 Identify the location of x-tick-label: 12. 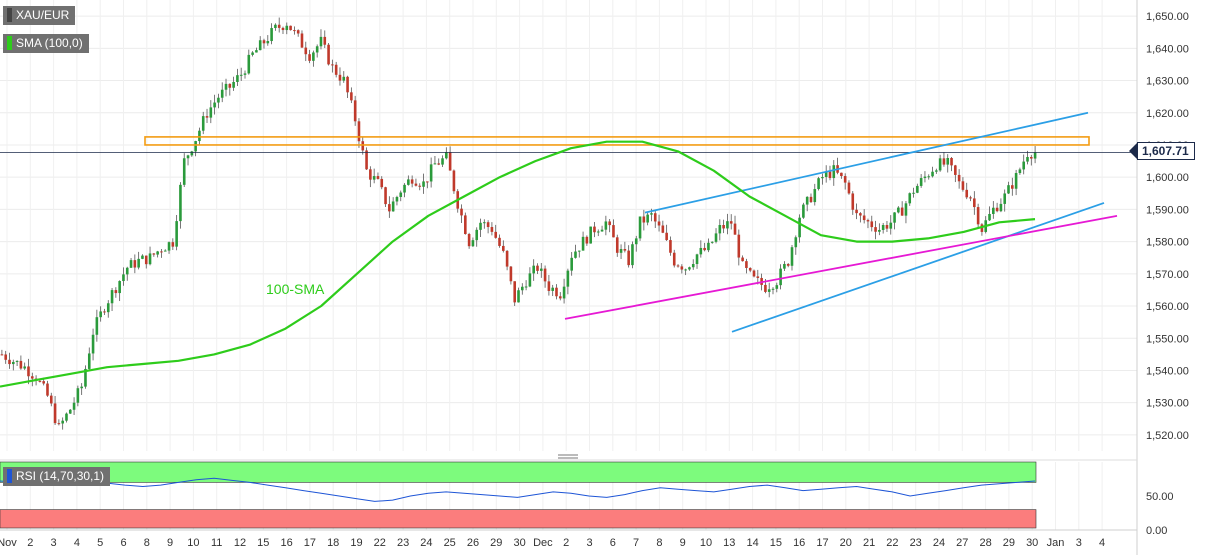
(240, 543).